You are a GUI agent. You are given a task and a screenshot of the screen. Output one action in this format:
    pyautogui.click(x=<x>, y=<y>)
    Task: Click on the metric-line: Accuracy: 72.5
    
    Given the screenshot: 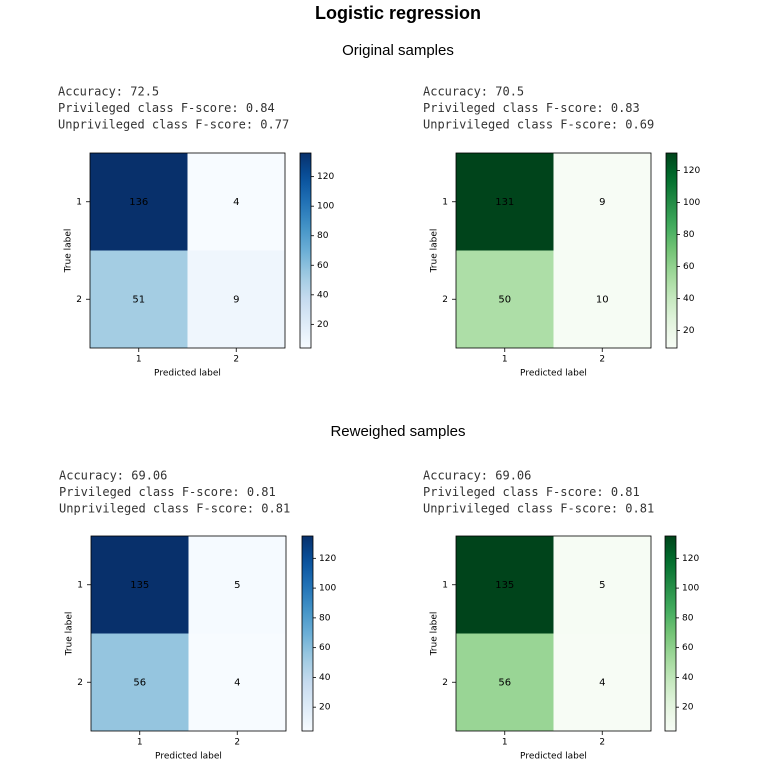 What is the action you would take?
    pyautogui.click(x=108, y=92)
    